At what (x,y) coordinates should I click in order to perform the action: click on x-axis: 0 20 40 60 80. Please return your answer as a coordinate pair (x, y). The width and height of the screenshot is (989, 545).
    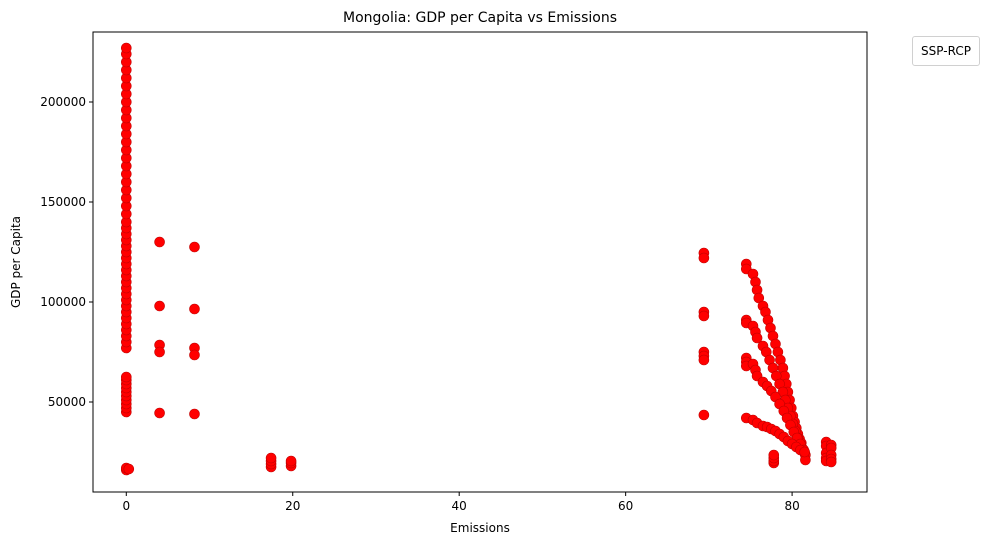
    Looking at the image, I should click on (461, 502).